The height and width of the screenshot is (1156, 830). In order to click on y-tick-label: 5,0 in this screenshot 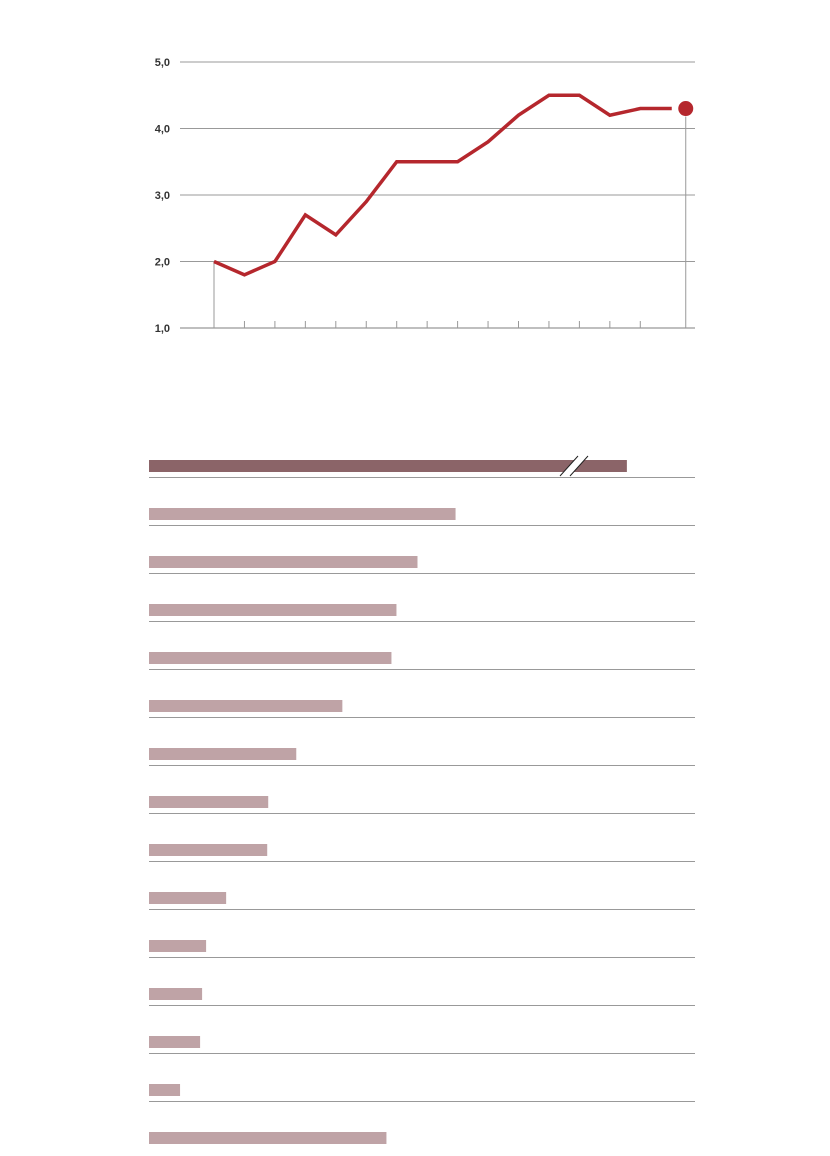, I will do `click(162, 63)`.